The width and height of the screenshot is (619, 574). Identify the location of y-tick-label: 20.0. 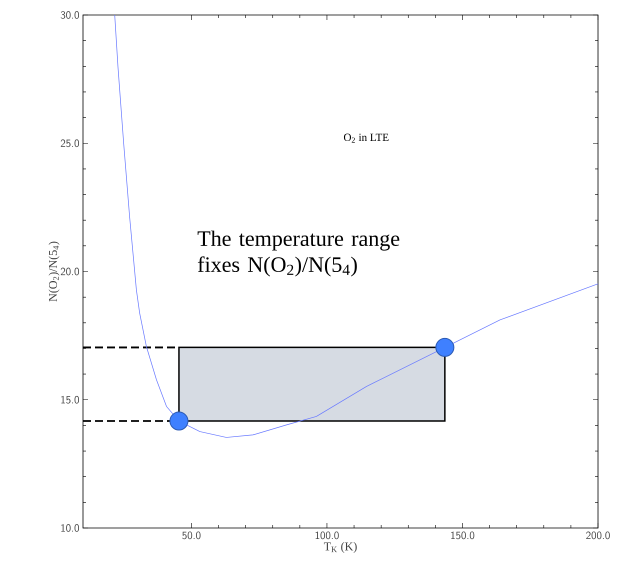
(70, 272).